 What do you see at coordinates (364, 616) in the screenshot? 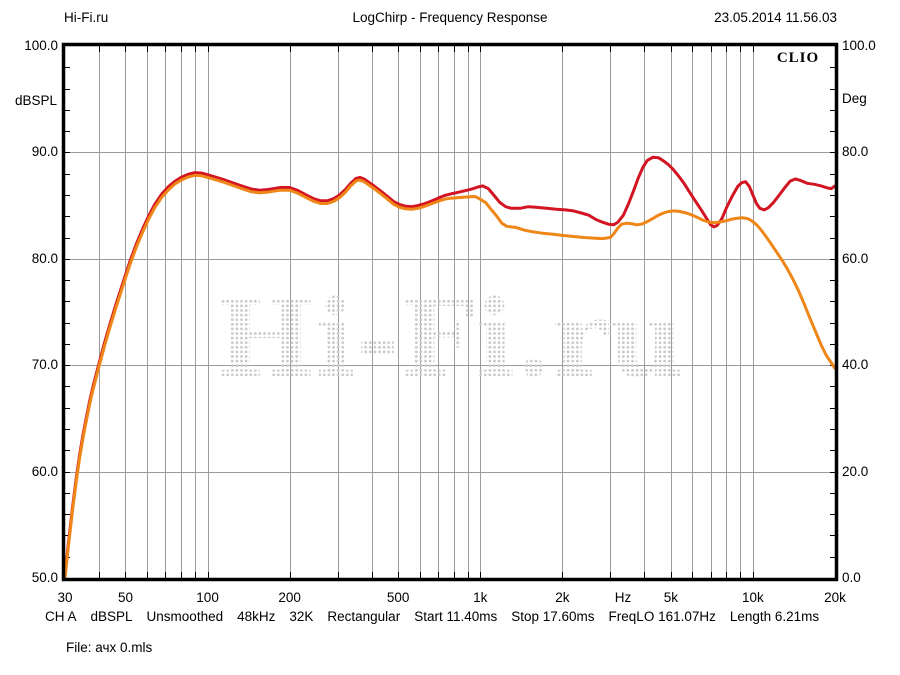
I see `status-item: Rectangular` at bounding box center [364, 616].